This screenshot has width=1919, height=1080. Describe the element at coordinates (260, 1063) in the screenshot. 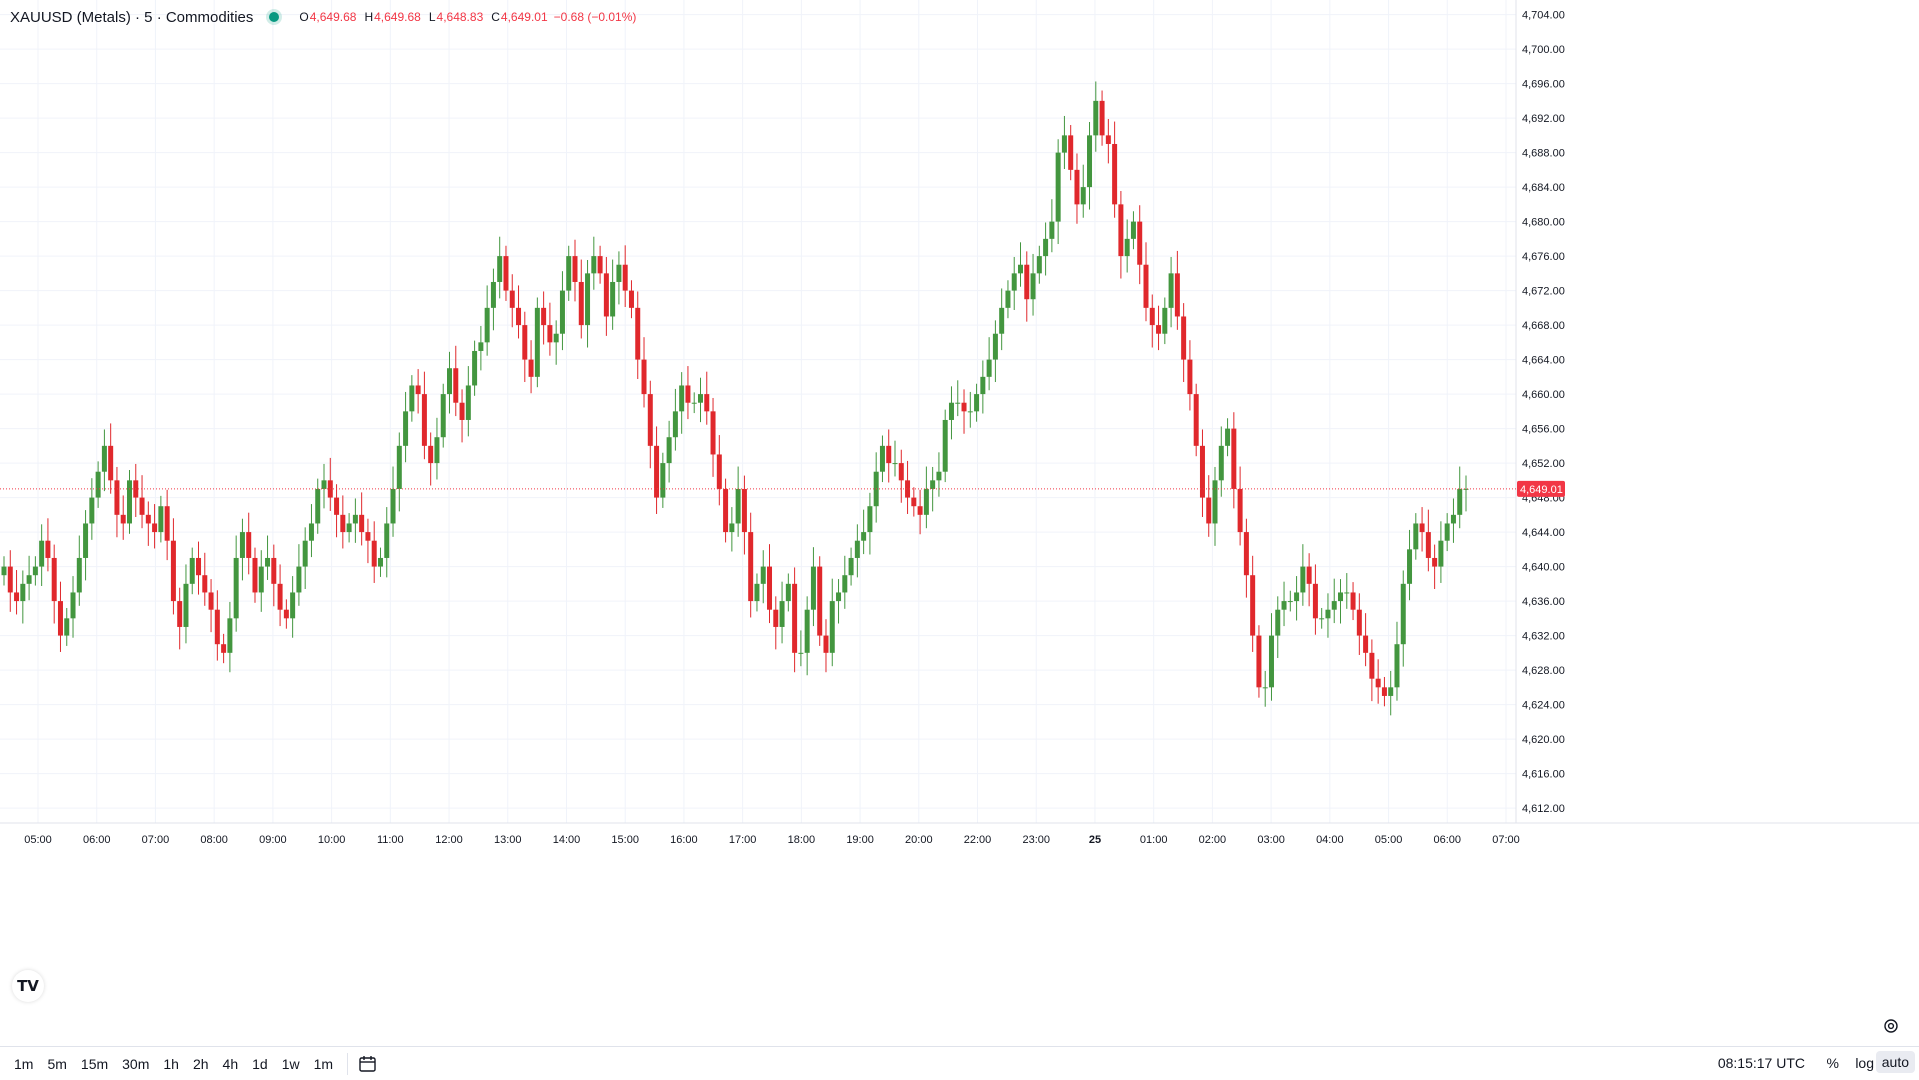

I see `timeframe-1d: 1d` at that location.